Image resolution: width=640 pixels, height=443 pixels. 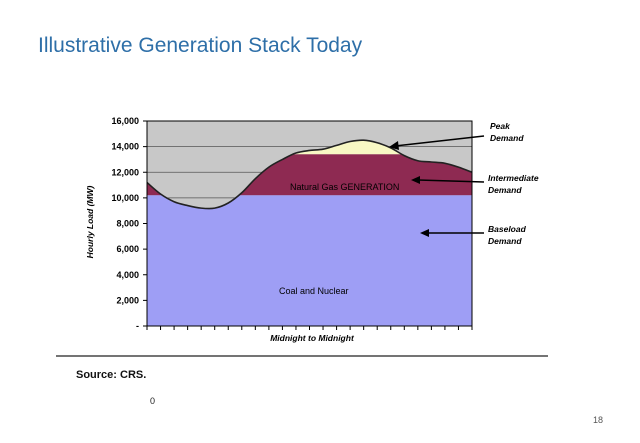 What do you see at coordinates (137, 326) in the screenshot?
I see `y-tick-label: -` at bounding box center [137, 326].